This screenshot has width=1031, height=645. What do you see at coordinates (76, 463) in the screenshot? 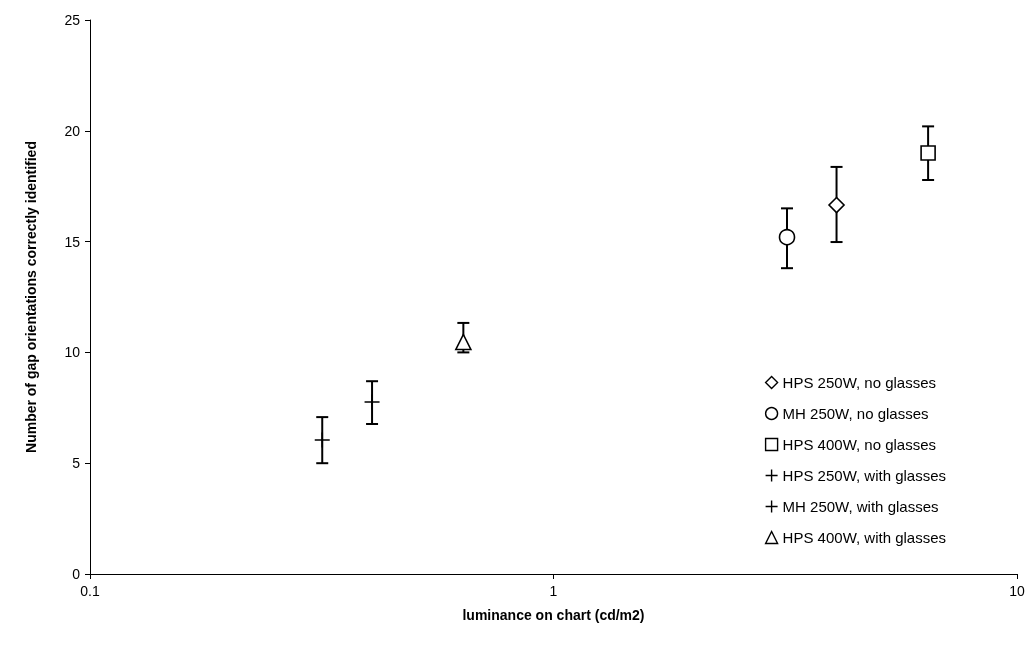
I see `y-tick-label: 5` at bounding box center [76, 463].